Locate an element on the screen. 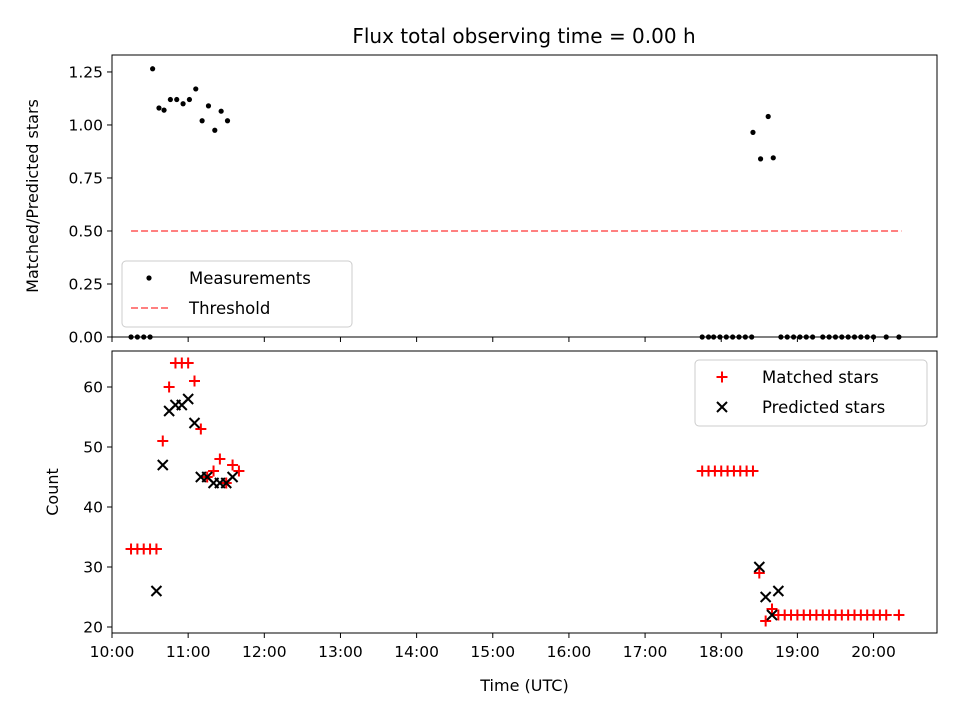 This screenshot has height=720, width=960. x-tick-label: 11:00 is located at coordinates (188, 652).